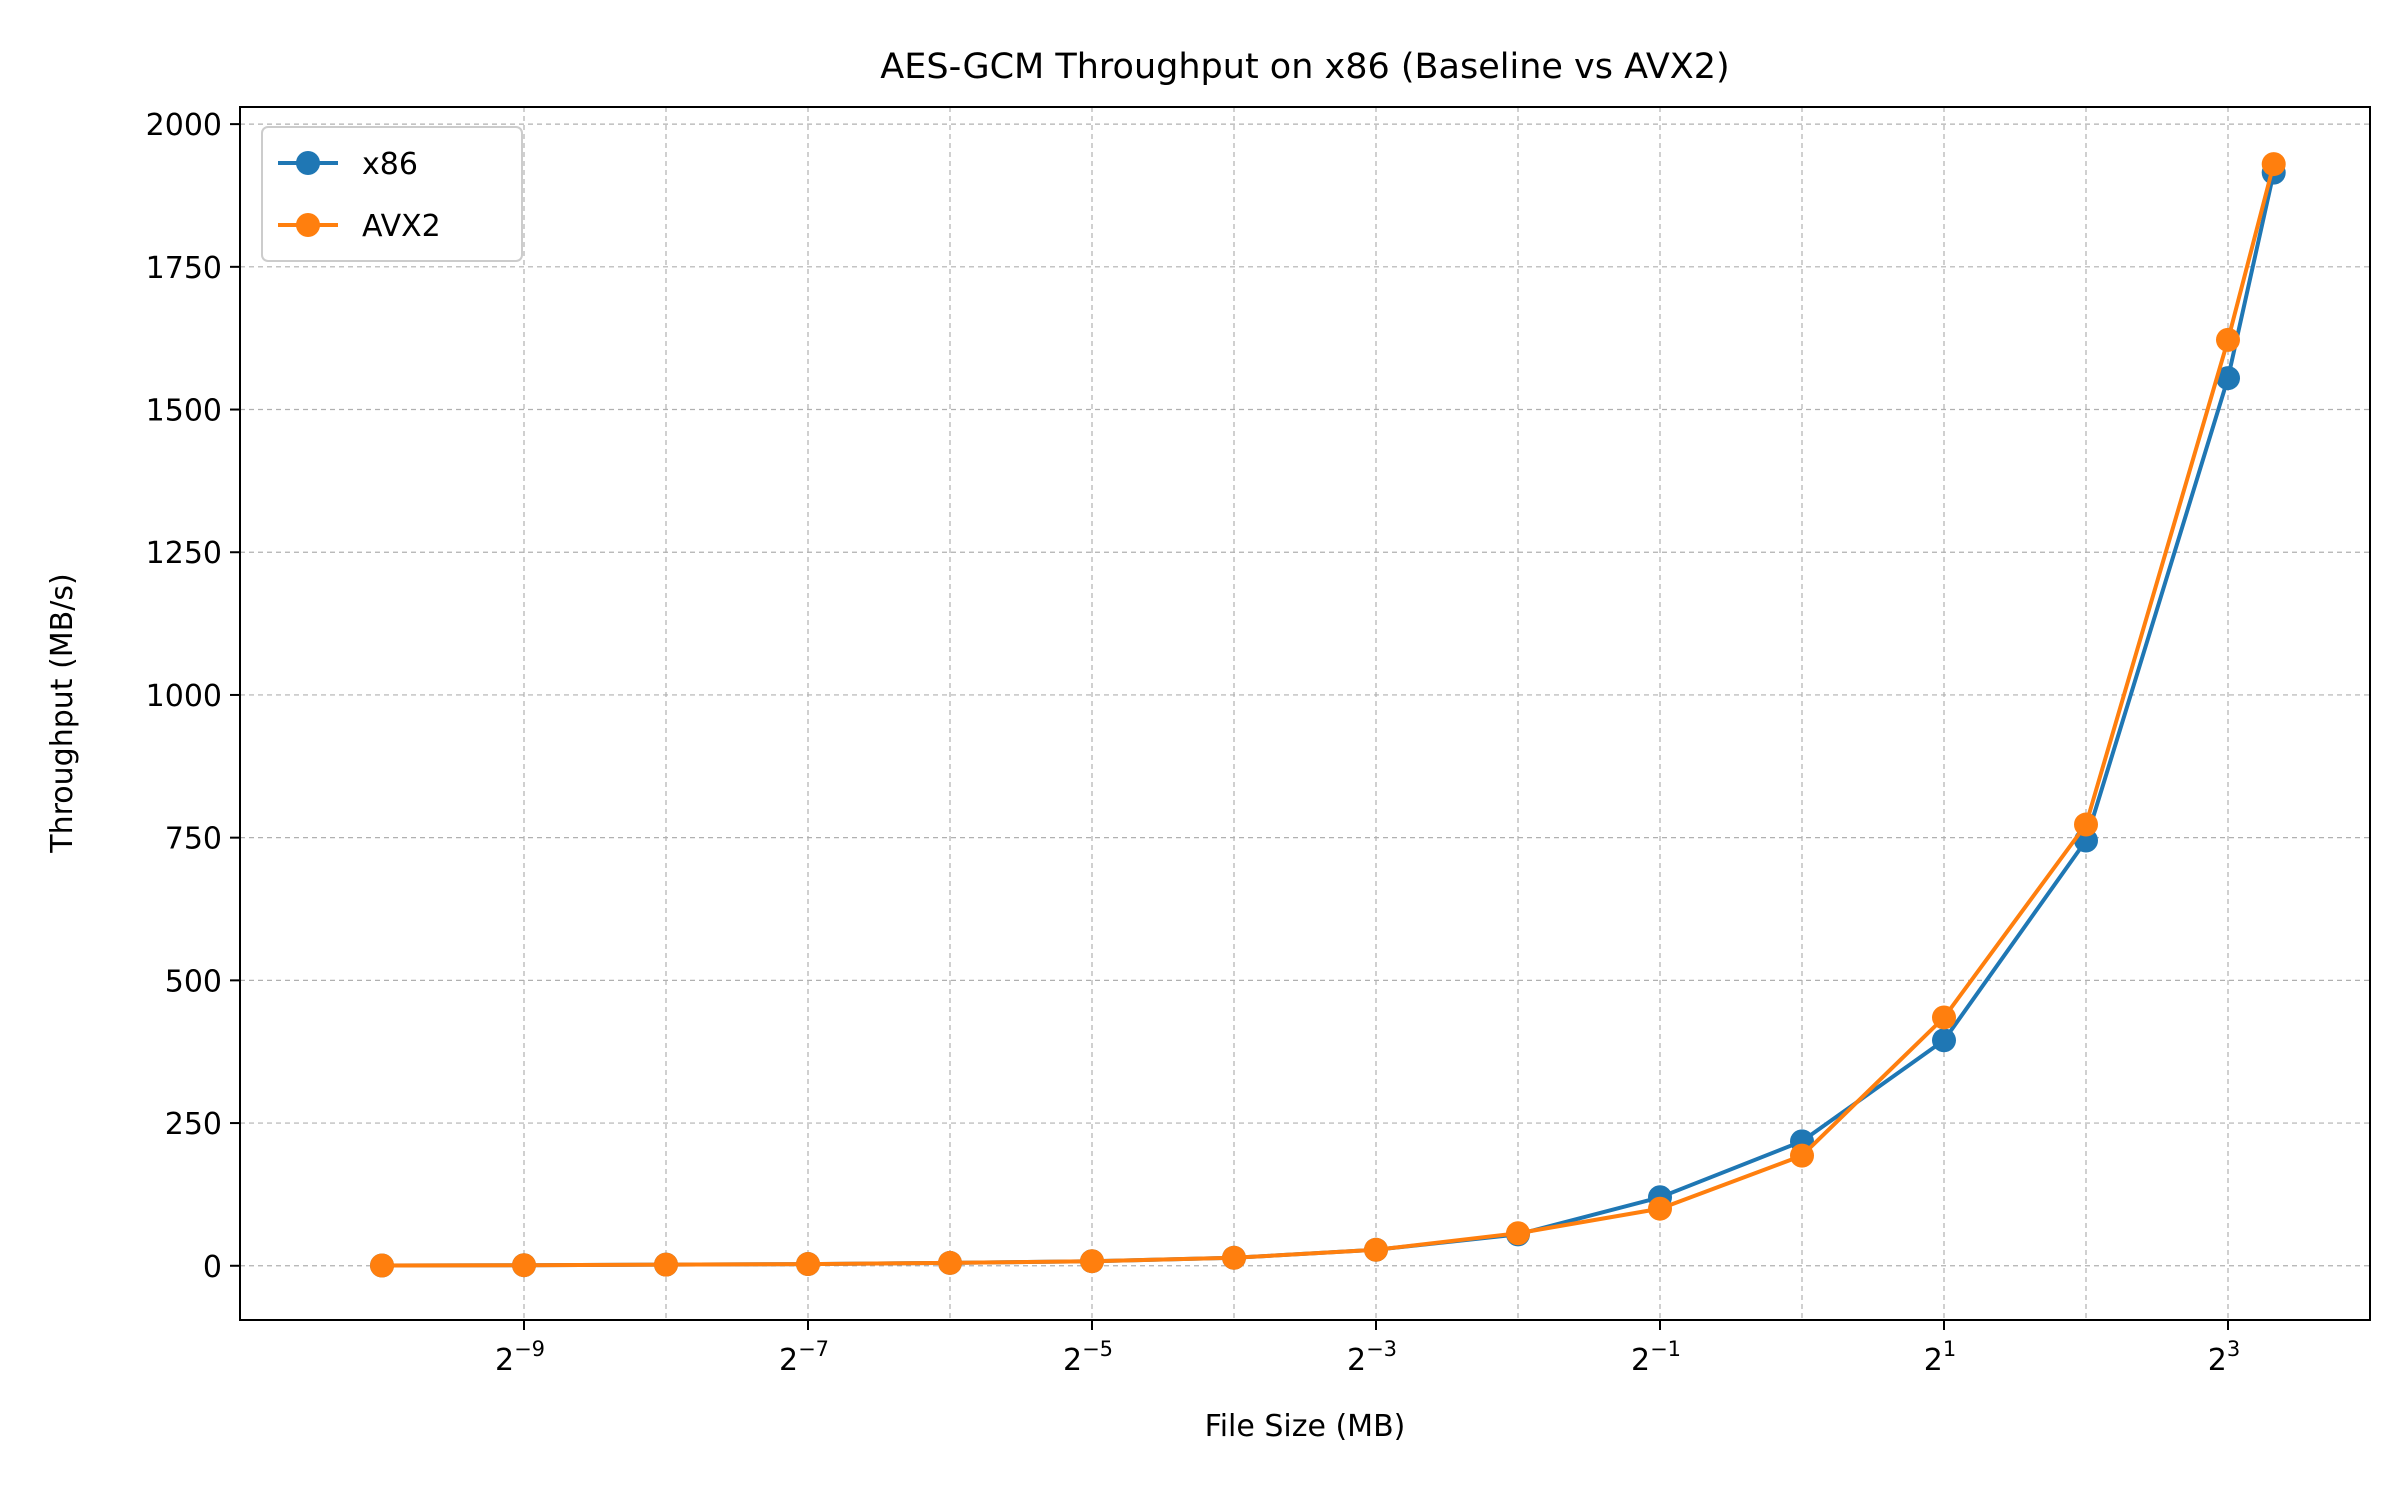  I want to click on x-axis-label: File Size (MB), so click(1305, 1426).